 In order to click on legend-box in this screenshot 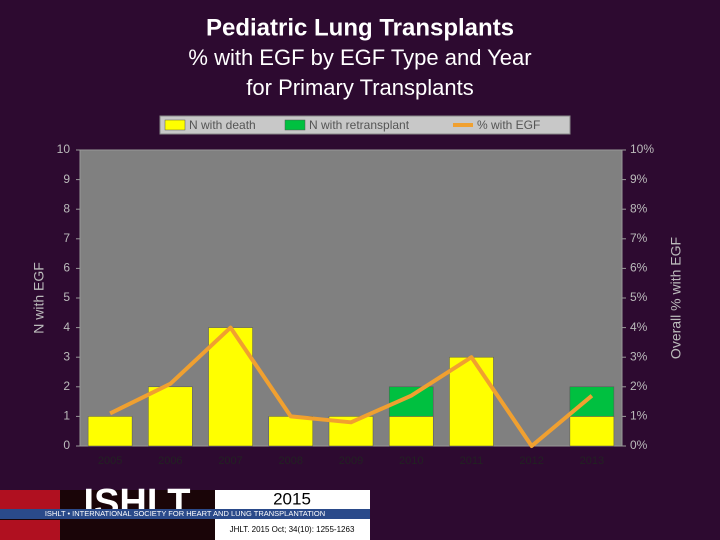, I will do `click(365, 125)`.